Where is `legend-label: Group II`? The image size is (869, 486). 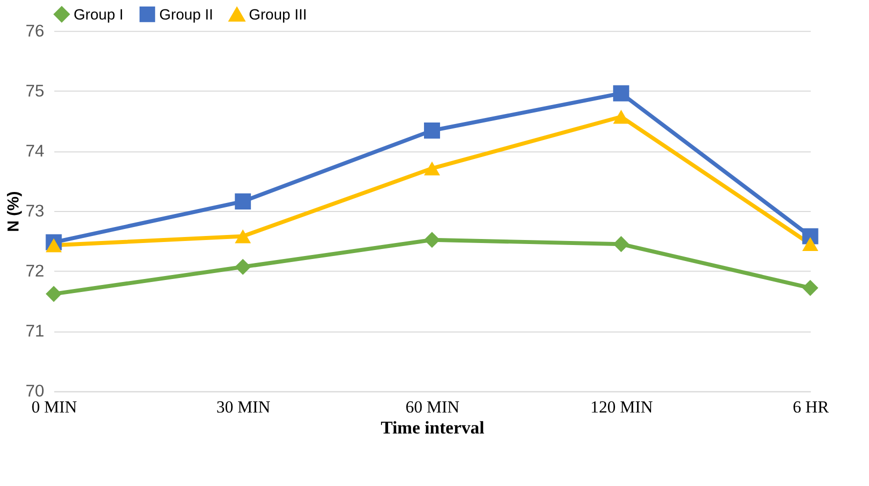 legend-label: Group II is located at coordinates (186, 15).